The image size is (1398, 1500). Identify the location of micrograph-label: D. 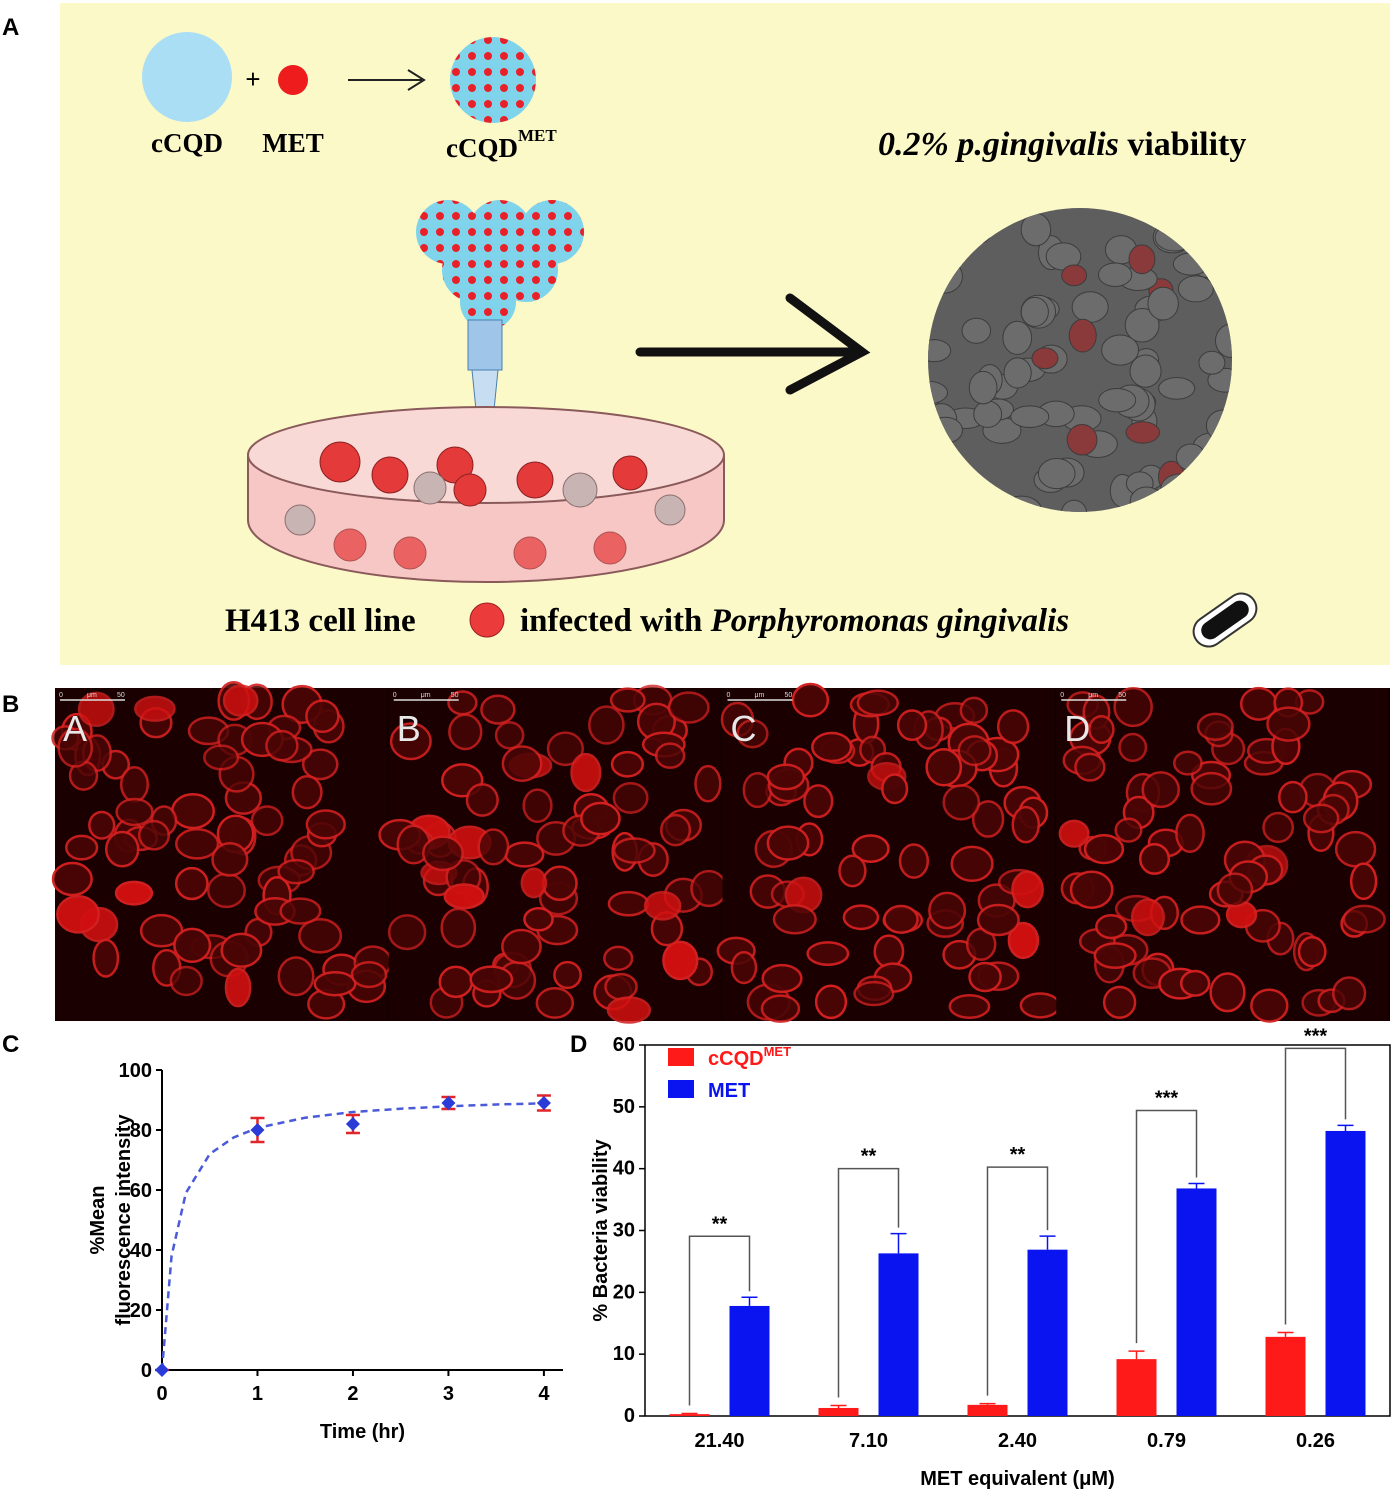
(1077, 728).